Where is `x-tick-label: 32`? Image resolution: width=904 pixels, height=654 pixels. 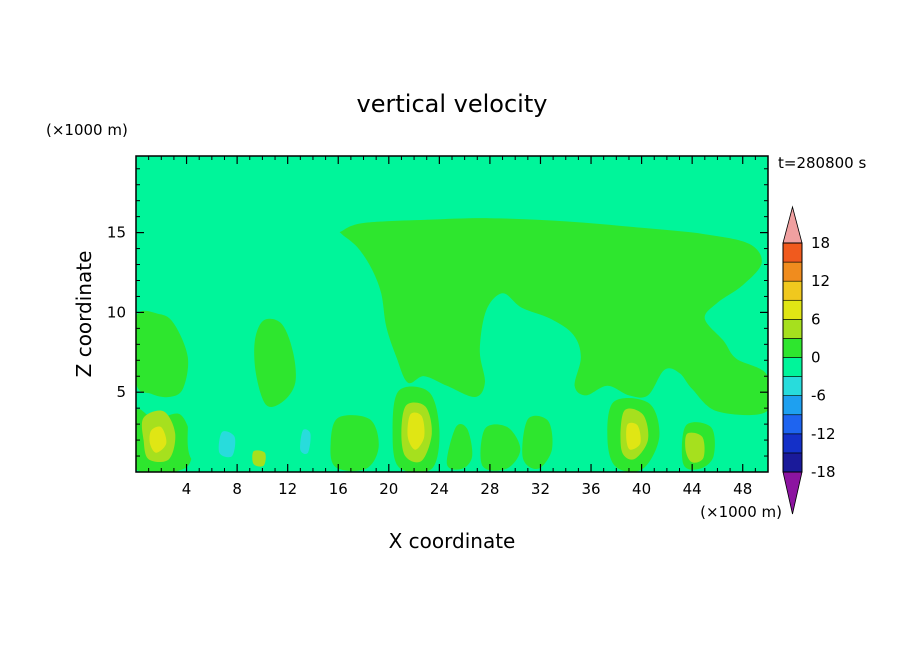
x-tick-label: 32 is located at coordinates (540, 489).